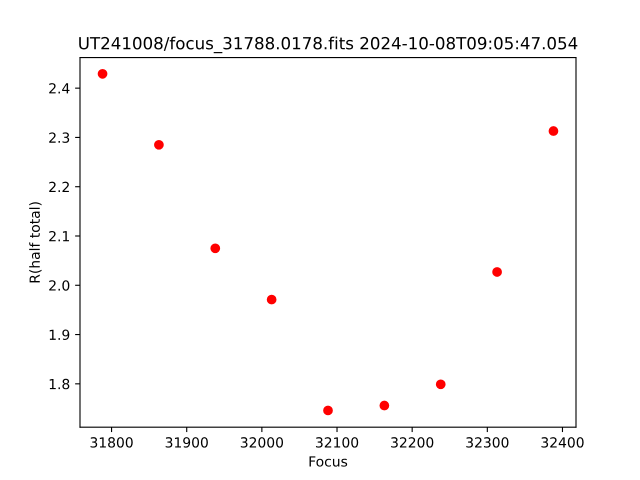  Describe the element at coordinates (562, 442) in the screenshot. I see `x-tick-label: 32400` at that location.